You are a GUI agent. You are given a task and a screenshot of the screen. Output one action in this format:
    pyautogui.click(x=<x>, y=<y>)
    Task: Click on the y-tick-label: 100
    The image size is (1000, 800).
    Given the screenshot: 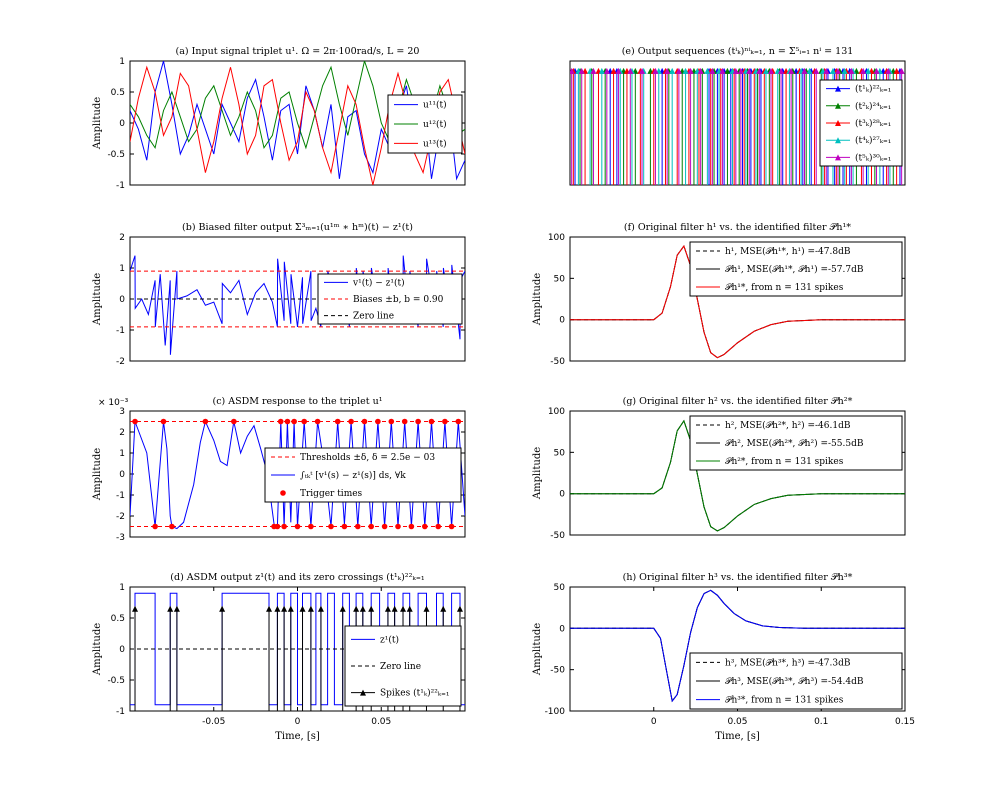 What is the action you would take?
    pyautogui.click(x=556, y=238)
    